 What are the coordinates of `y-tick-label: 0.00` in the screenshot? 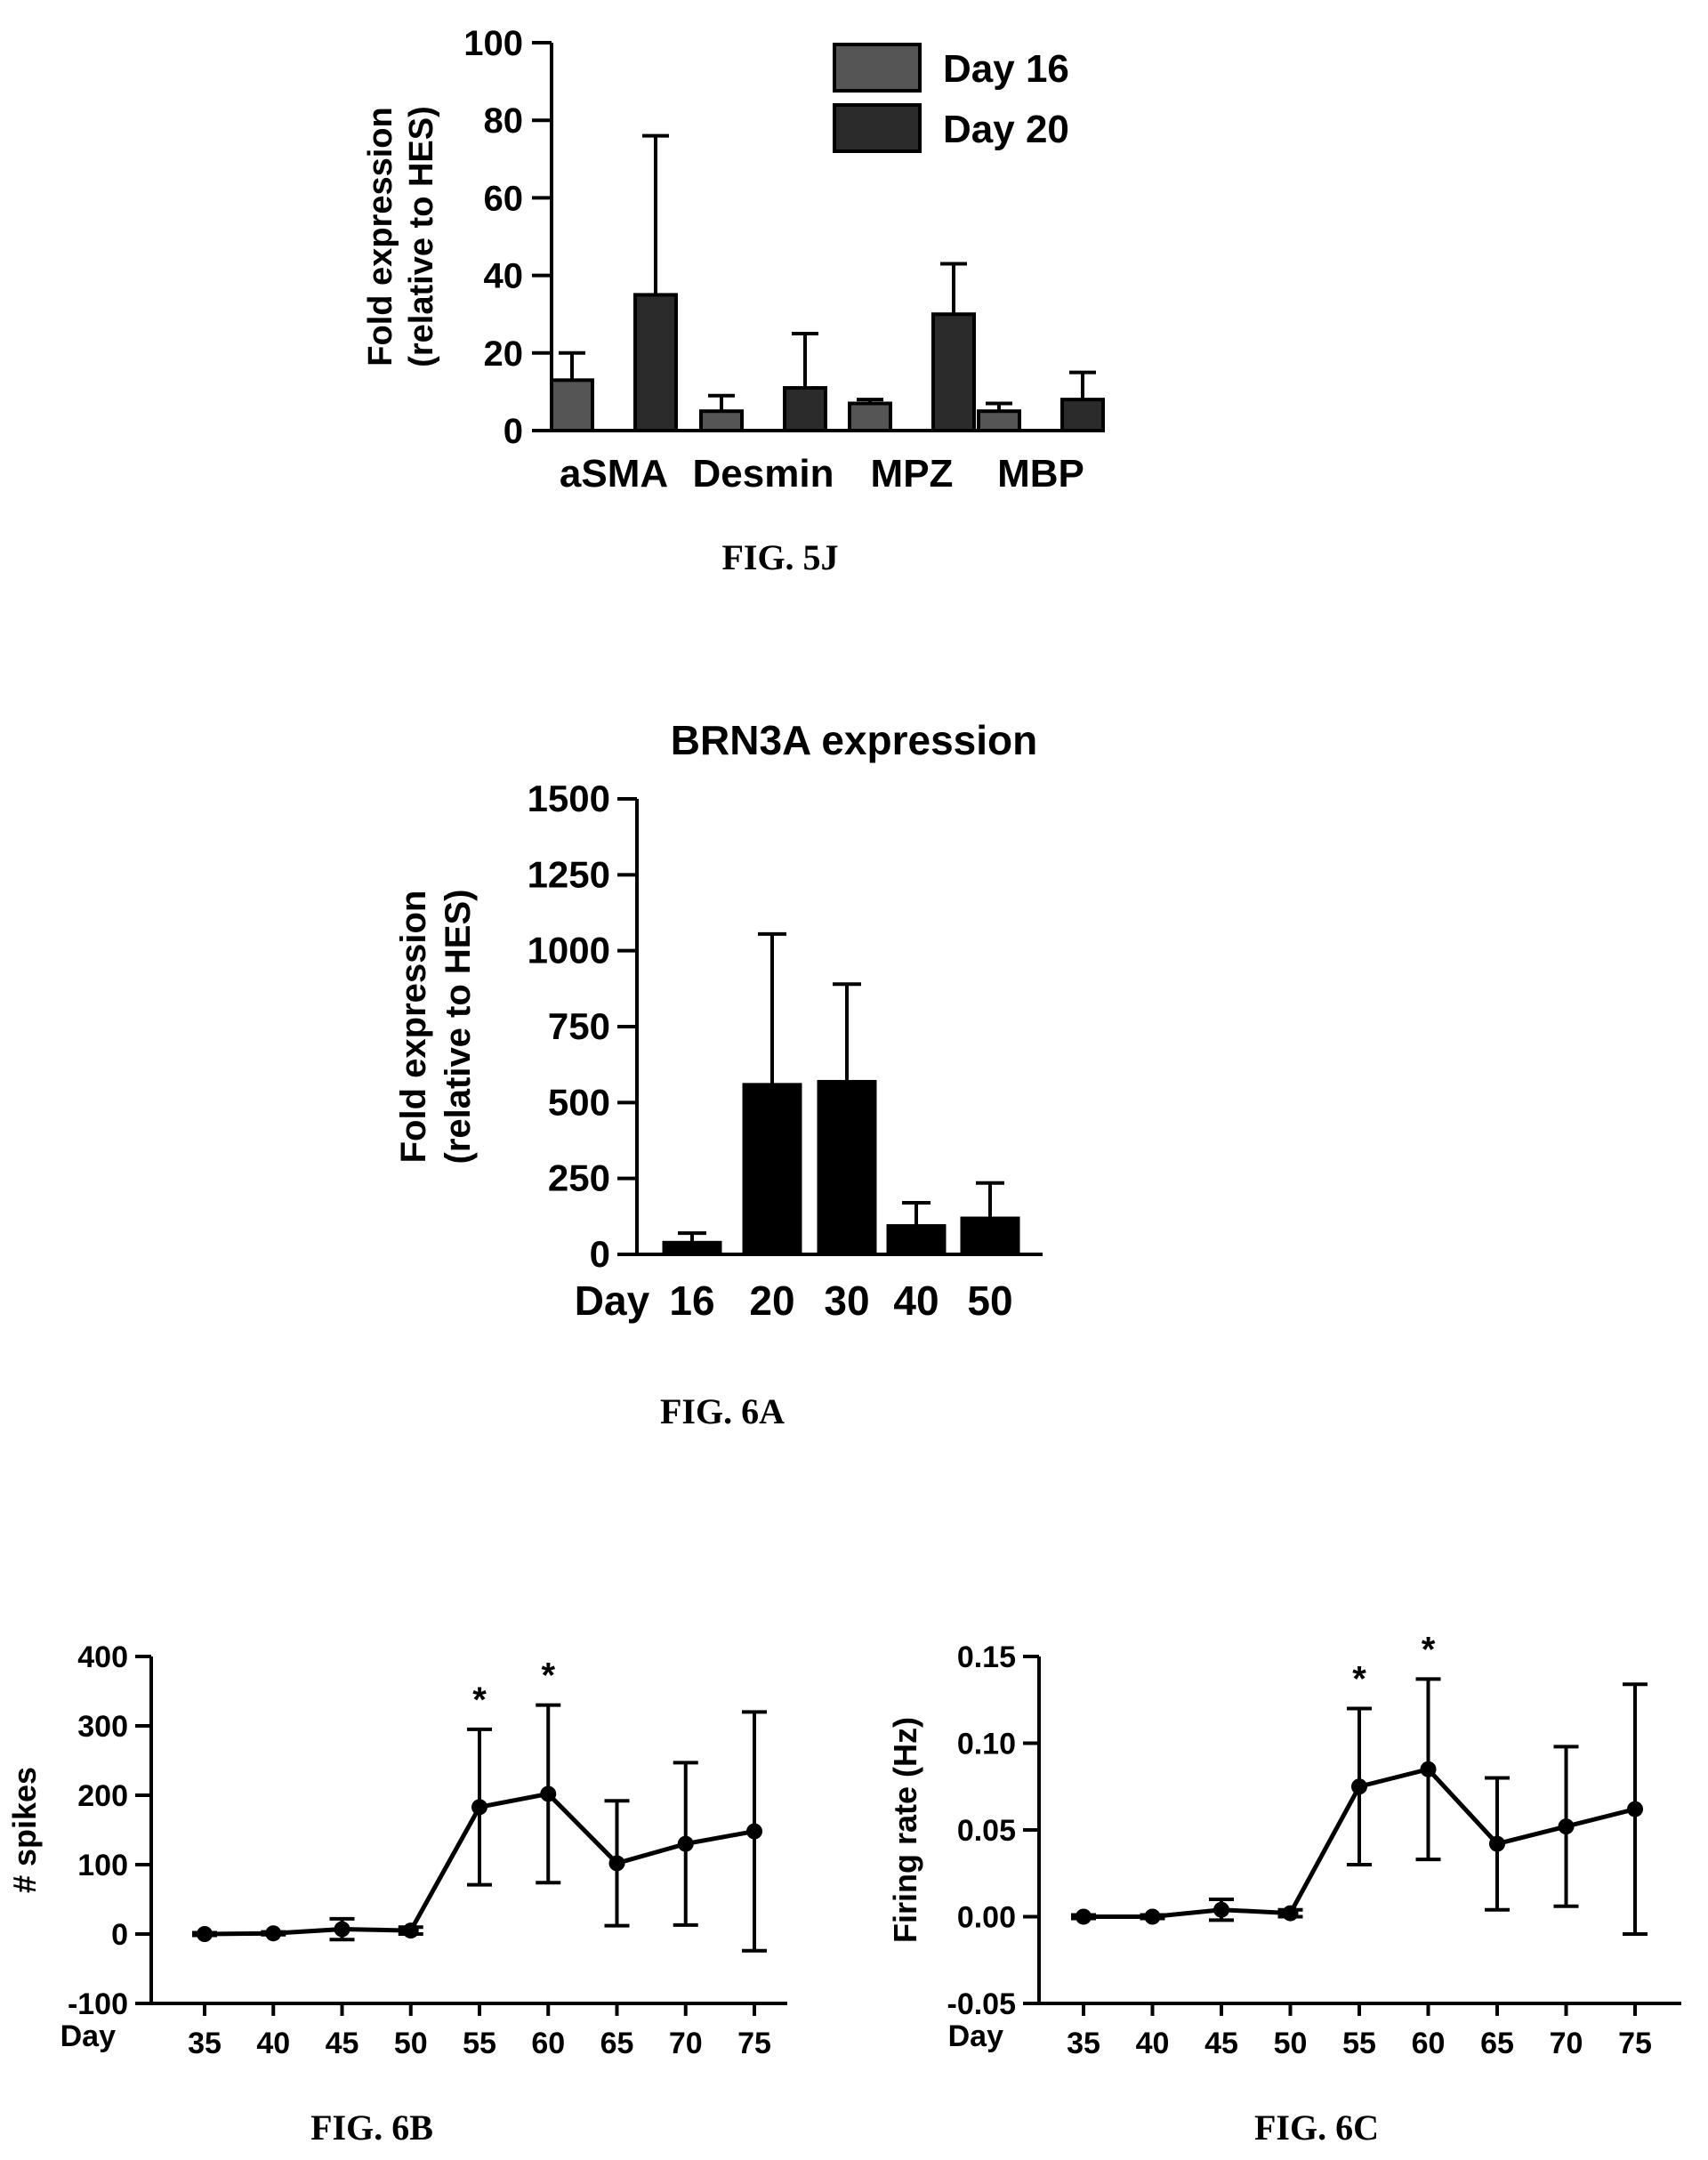 It's located at (986, 1918).